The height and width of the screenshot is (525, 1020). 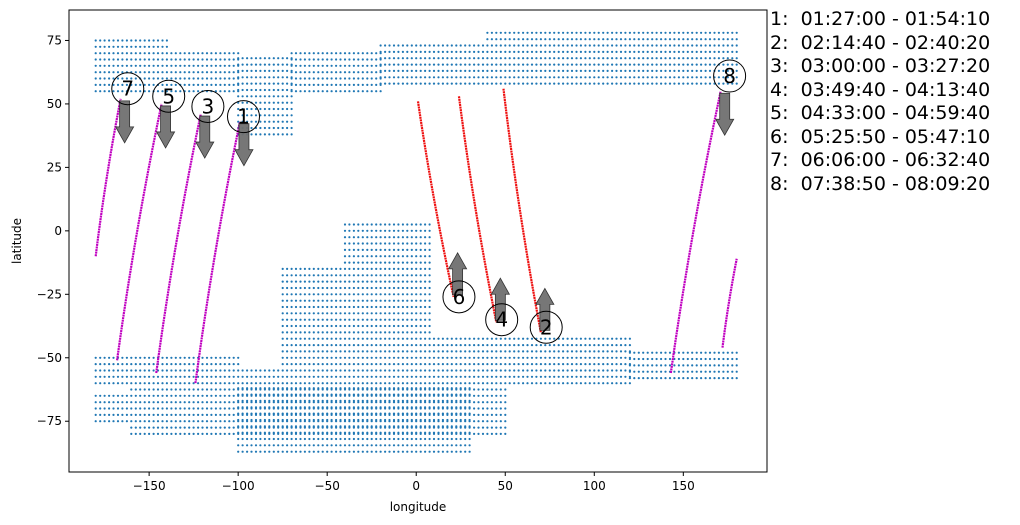 What do you see at coordinates (418, 507) in the screenshot?
I see `x-axis-label: longitude` at bounding box center [418, 507].